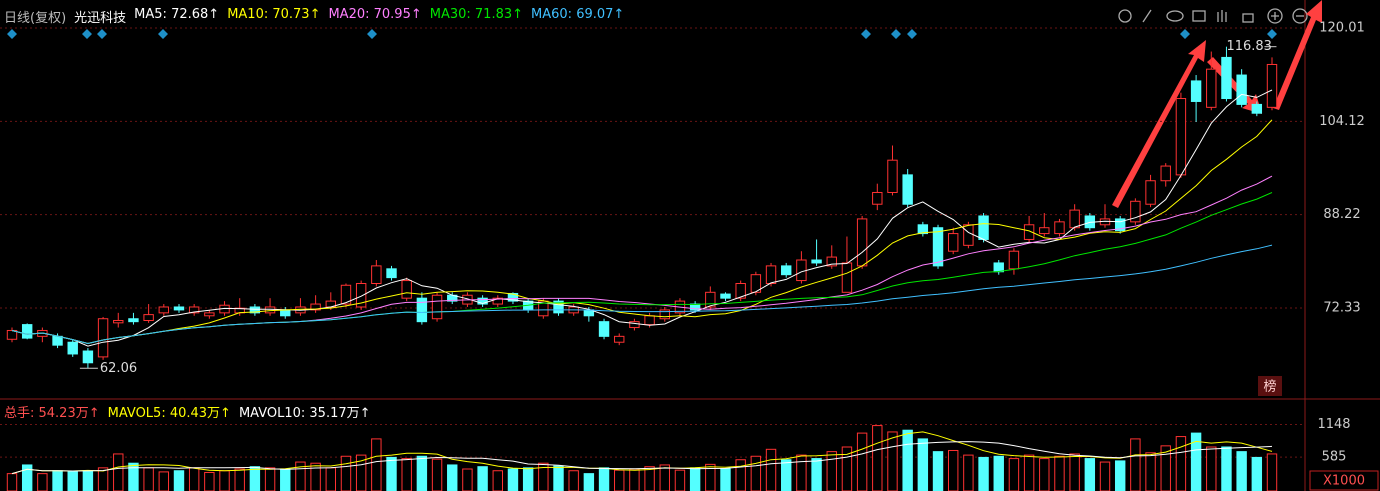 This screenshot has height=491, width=1380. What do you see at coordinates (375, 14) in the screenshot?
I see `ma-legend: MA20: 70.95↑` at bounding box center [375, 14].